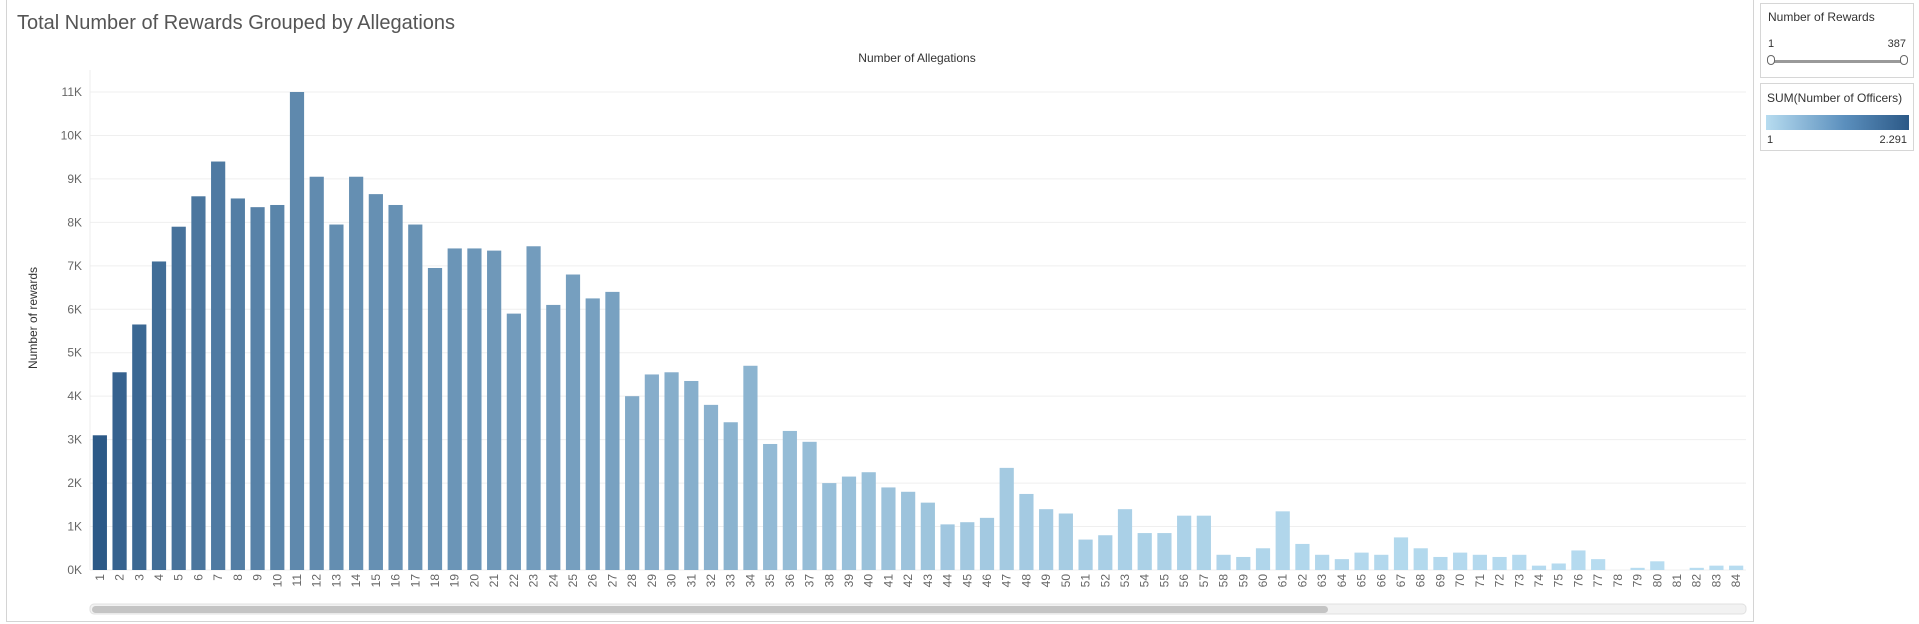  Describe the element at coordinates (71, 135) in the screenshot. I see `y-tick-label: 10K` at that location.